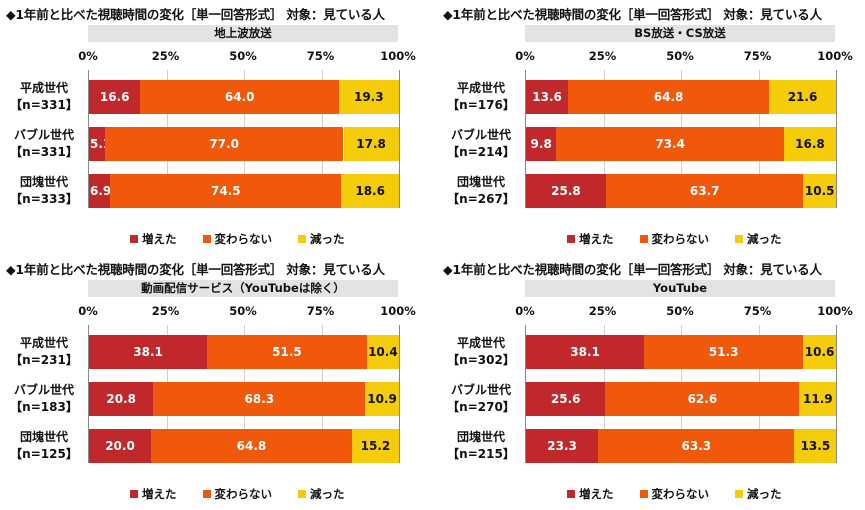 The width and height of the screenshot is (865, 510). What do you see at coordinates (371, 144) in the screenshot?
I see `data-label: 17.8` at bounding box center [371, 144].